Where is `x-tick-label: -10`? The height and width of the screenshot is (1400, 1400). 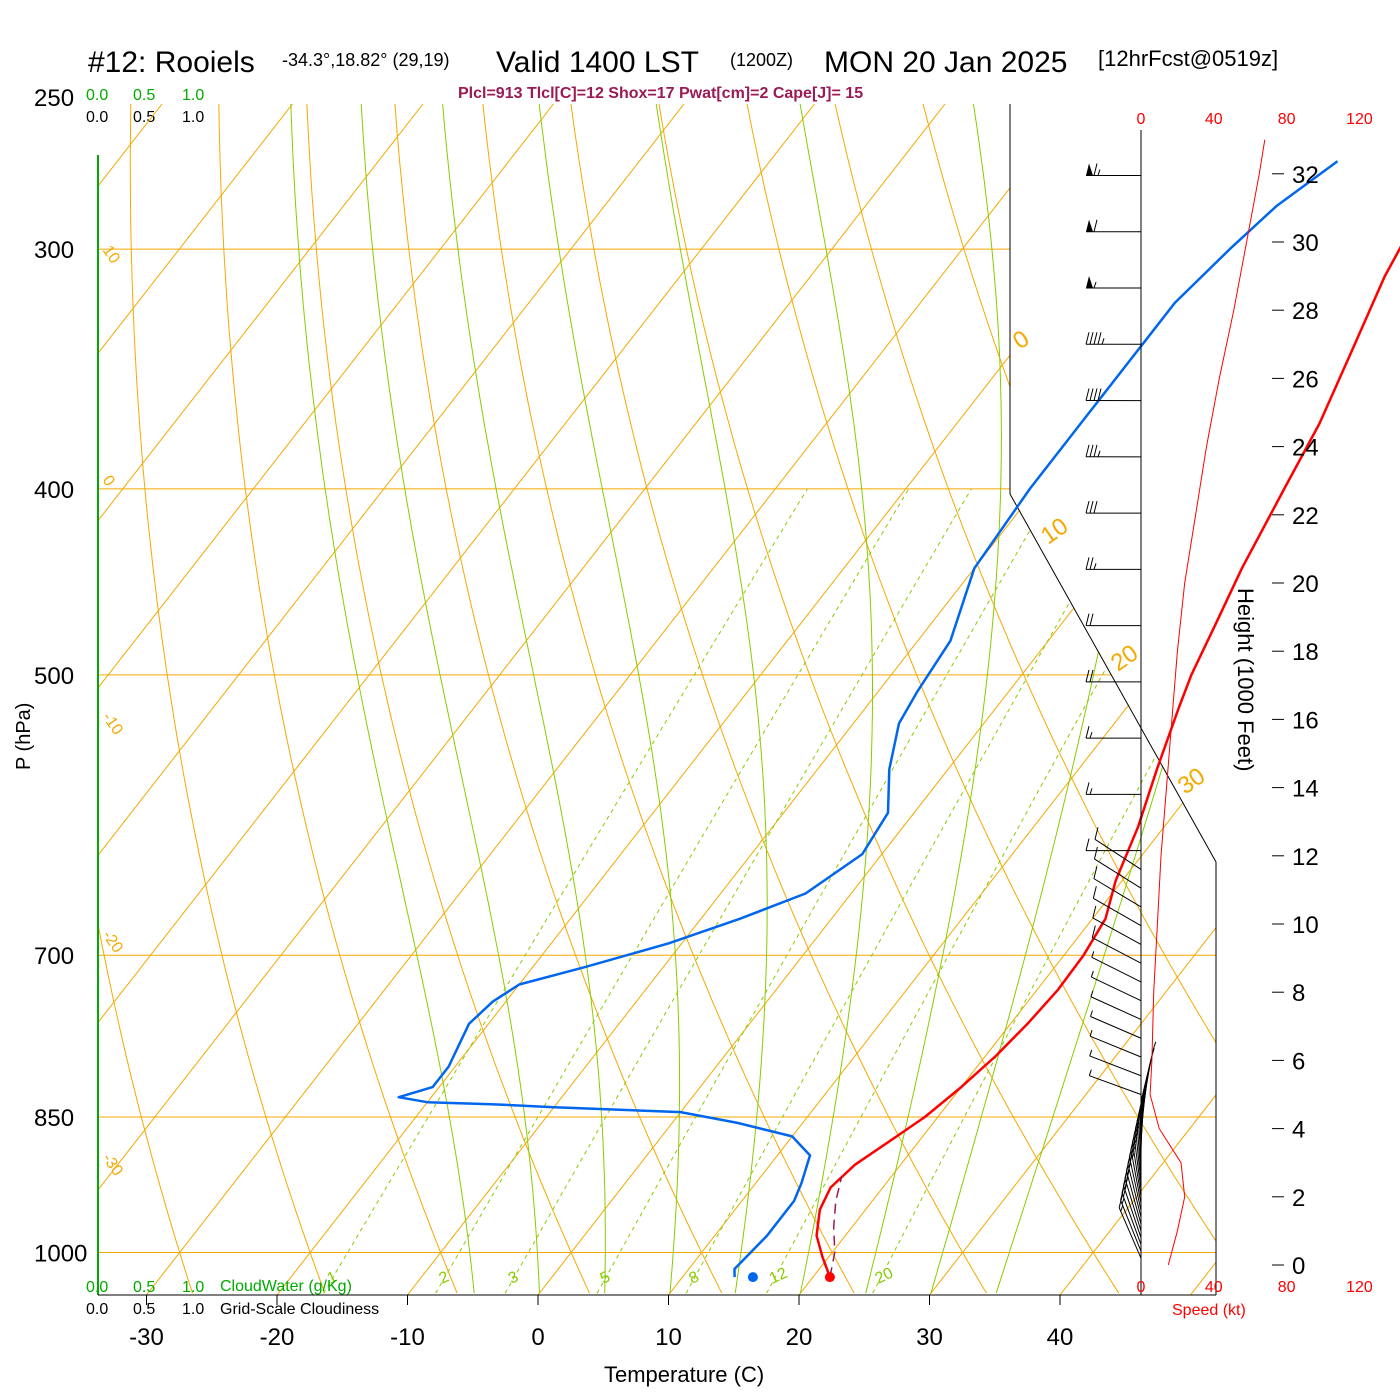 x-tick-label: -10 is located at coordinates (407, 1337).